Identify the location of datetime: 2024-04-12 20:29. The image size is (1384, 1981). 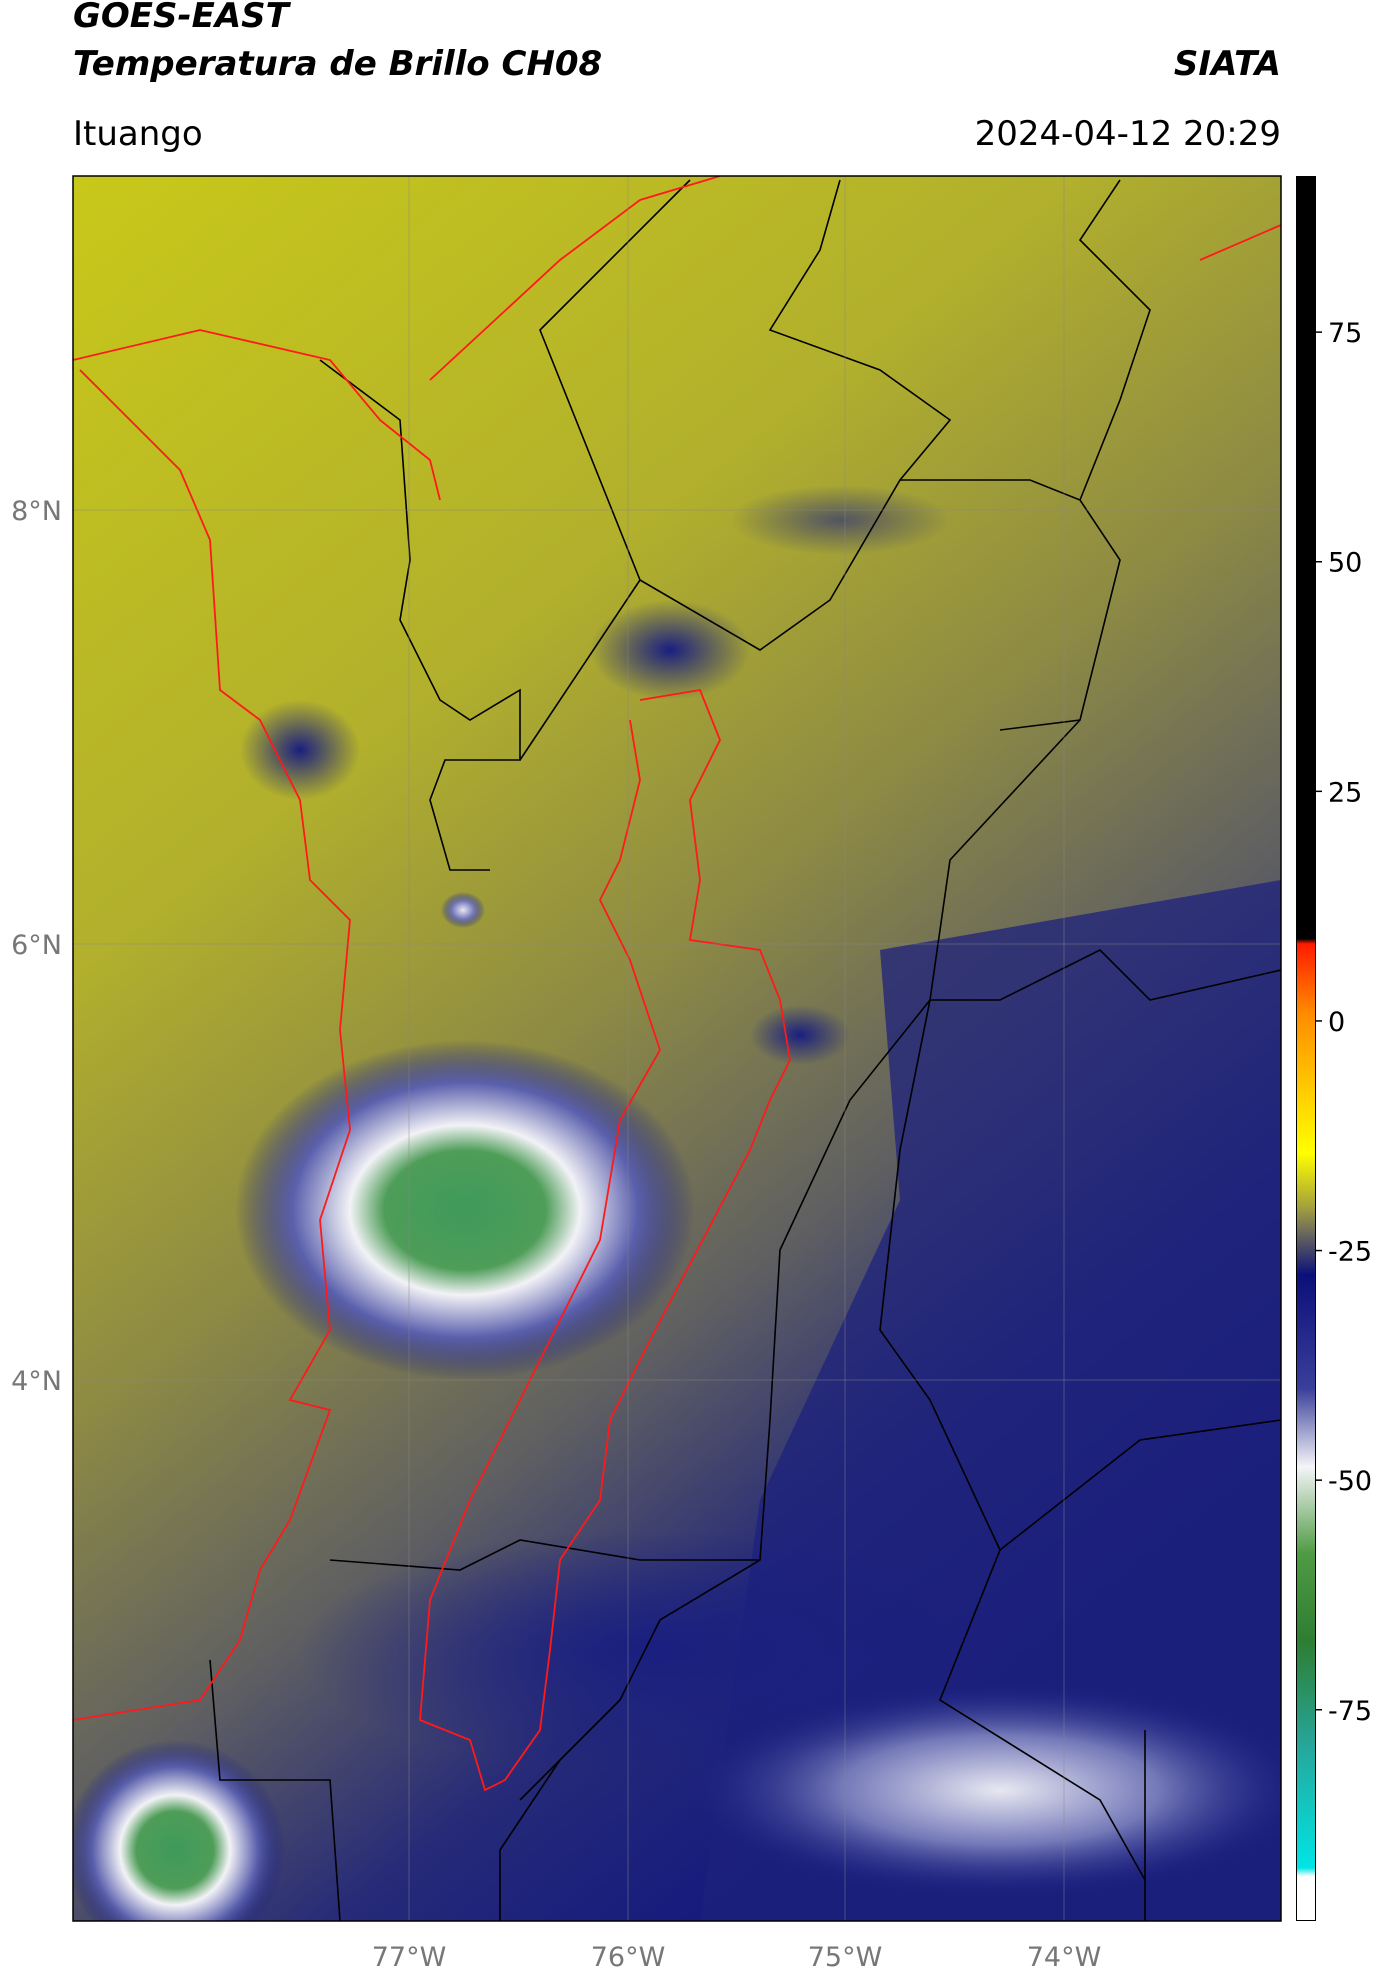
(1127, 134).